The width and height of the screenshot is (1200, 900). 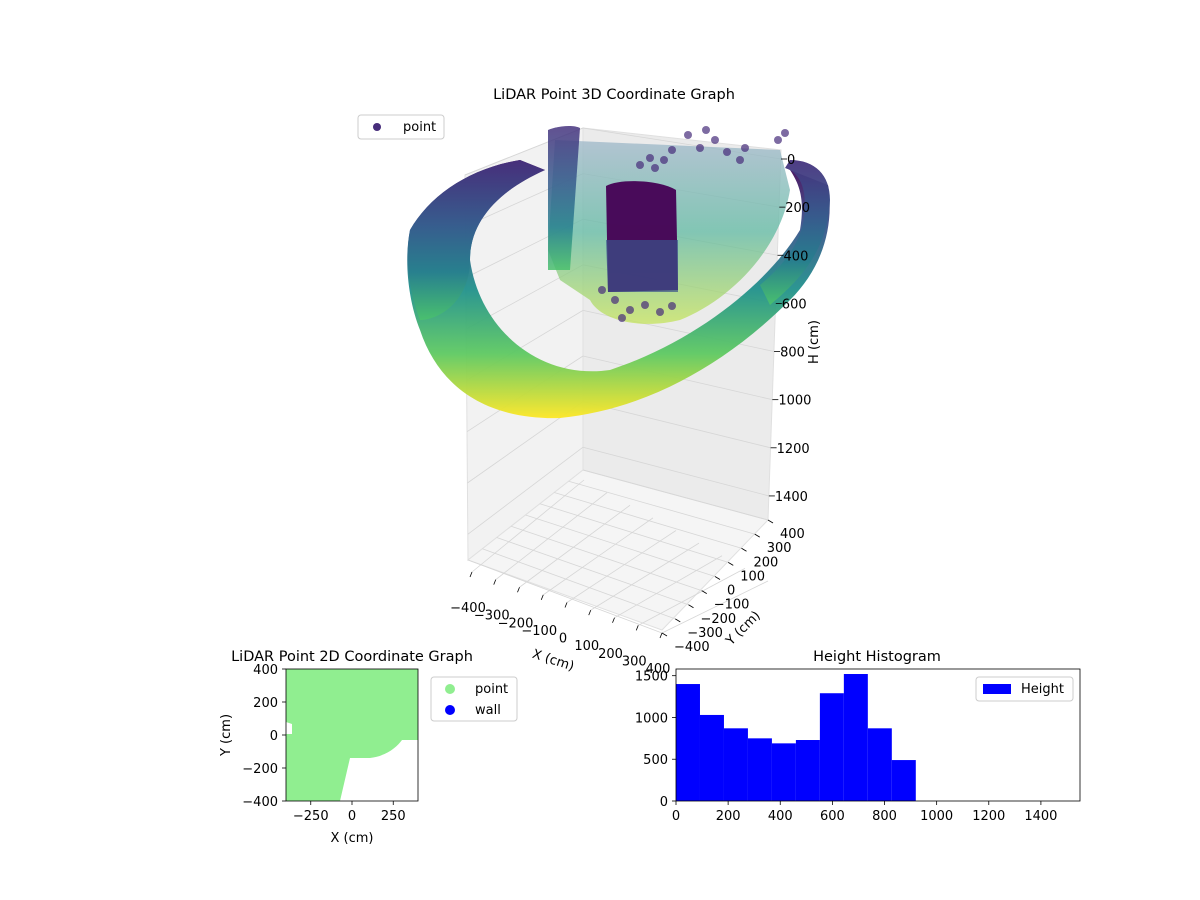 What do you see at coordinates (539, 631) in the screenshot?
I see `chart-3d-x-tick-label: −100` at bounding box center [539, 631].